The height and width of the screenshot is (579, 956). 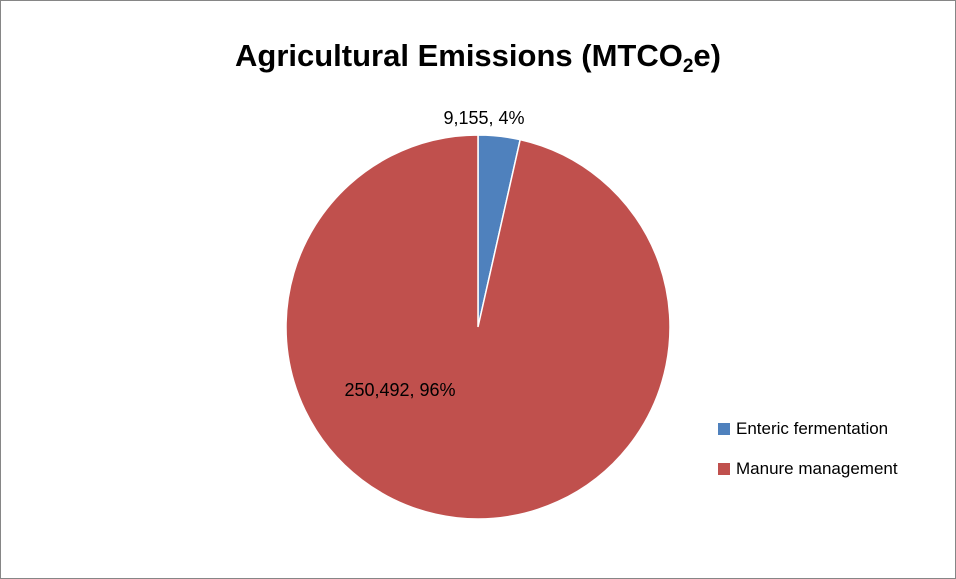 What do you see at coordinates (688, 66) in the screenshot?
I see `chart-title-subscript: 2` at bounding box center [688, 66].